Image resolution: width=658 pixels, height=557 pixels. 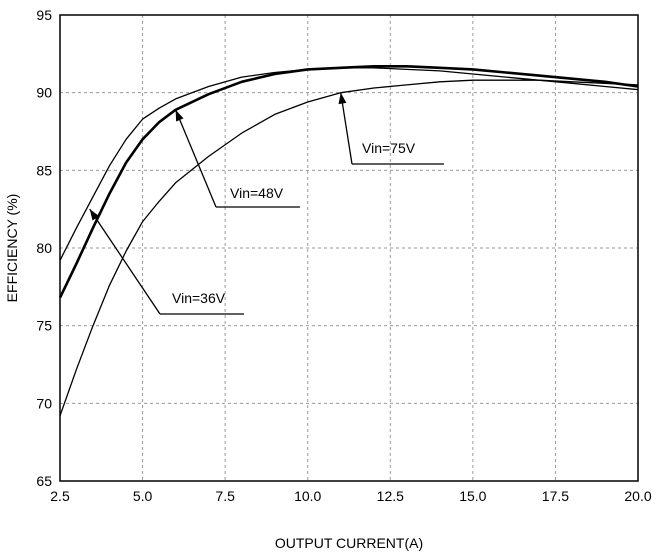 What do you see at coordinates (44, 93) in the screenshot?
I see `y-tick-label: 90` at bounding box center [44, 93].